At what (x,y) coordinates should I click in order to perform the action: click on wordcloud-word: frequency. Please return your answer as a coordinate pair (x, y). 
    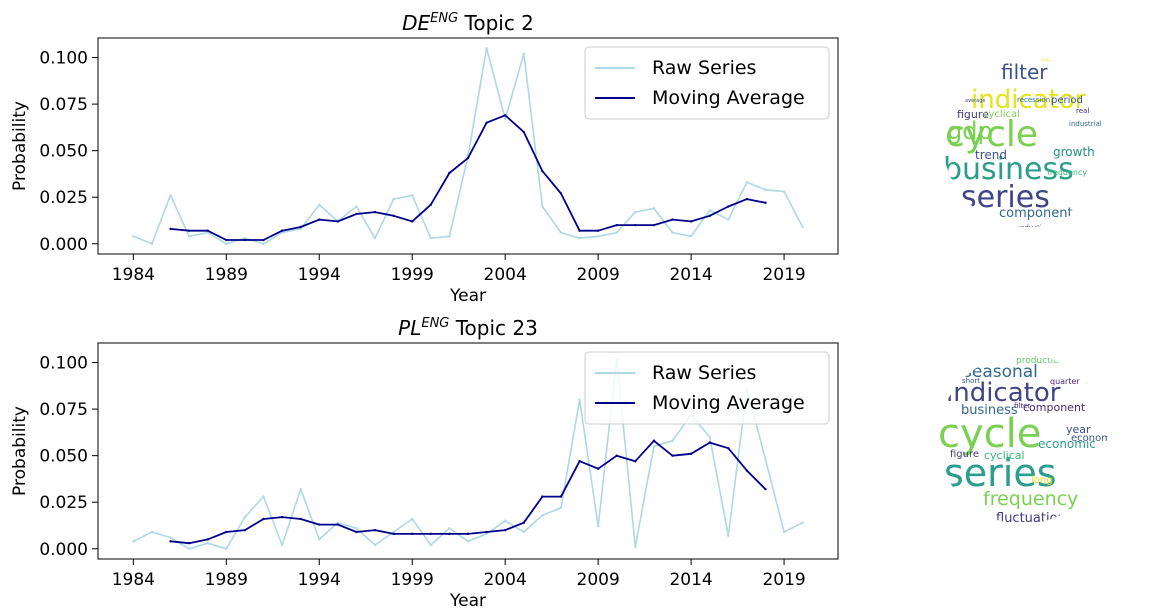
    Looking at the image, I should click on (1067, 172).